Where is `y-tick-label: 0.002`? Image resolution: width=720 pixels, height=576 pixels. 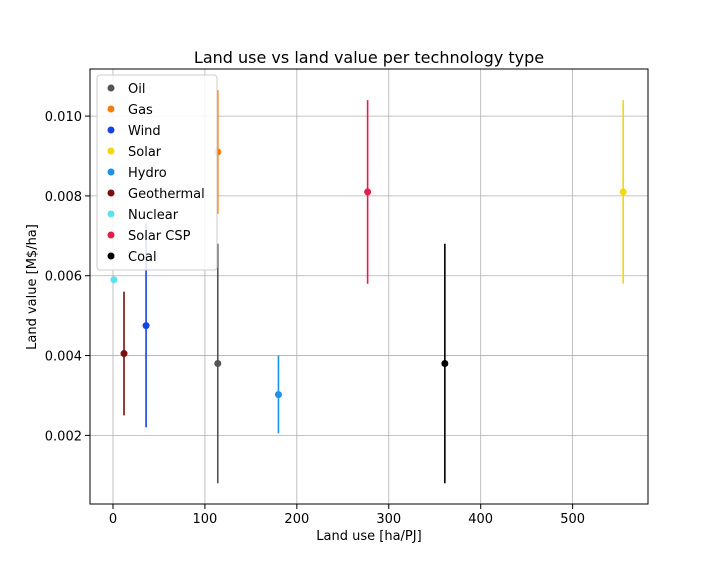 y-tick-label: 0.002 is located at coordinates (63, 436).